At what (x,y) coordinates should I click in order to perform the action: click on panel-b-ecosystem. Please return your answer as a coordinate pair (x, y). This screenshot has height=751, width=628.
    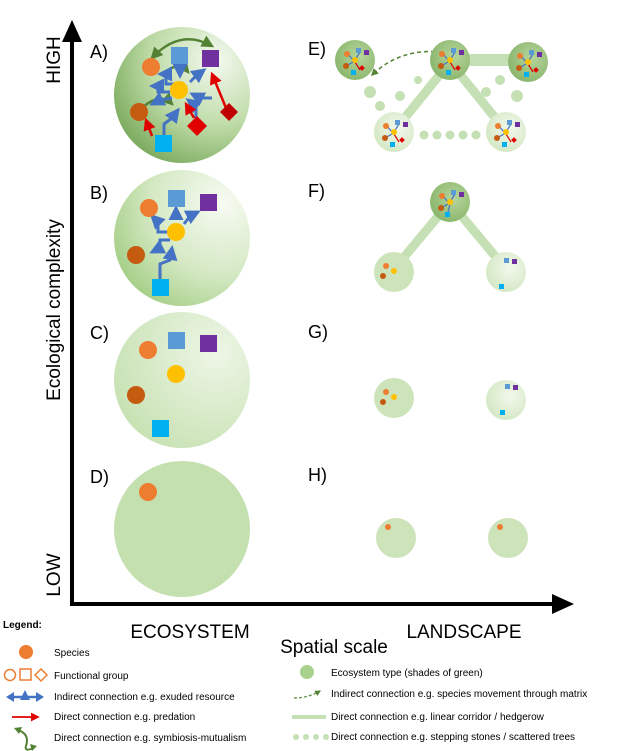
    Looking at the image, I should click on (182, 238).